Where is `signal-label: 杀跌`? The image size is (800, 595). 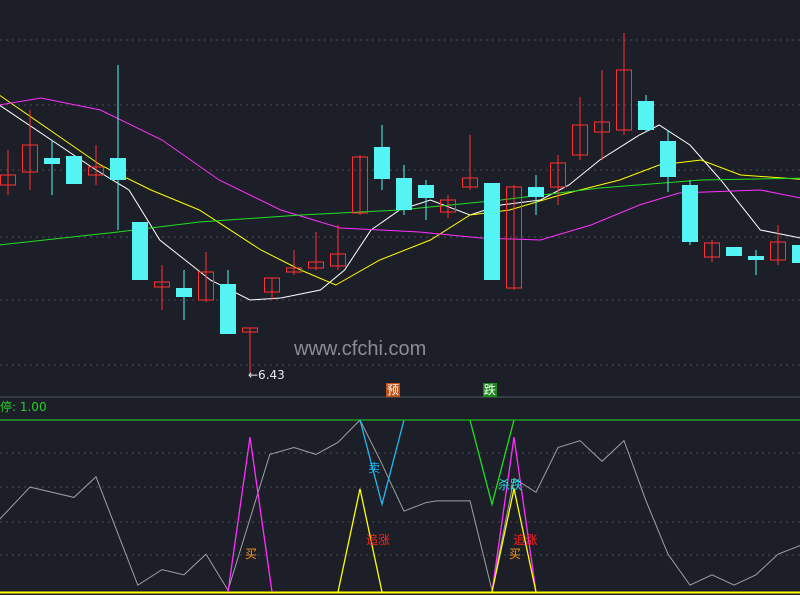 signal-label: 杀跌 is located at coordinates (510, 485).